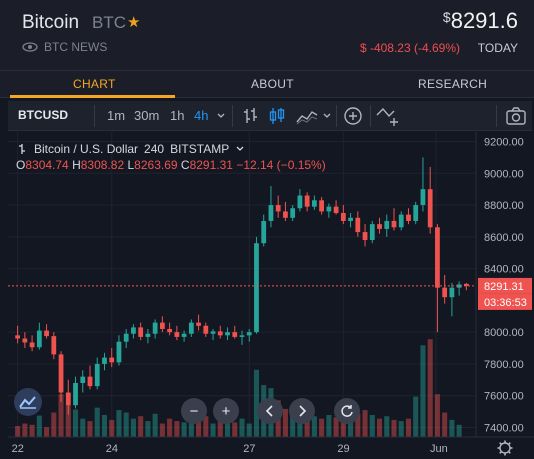 The image size is (534, 459). Describe the element at coordinates (353, 117) in the screenshot. I see `add-indicator-icon` at that location.